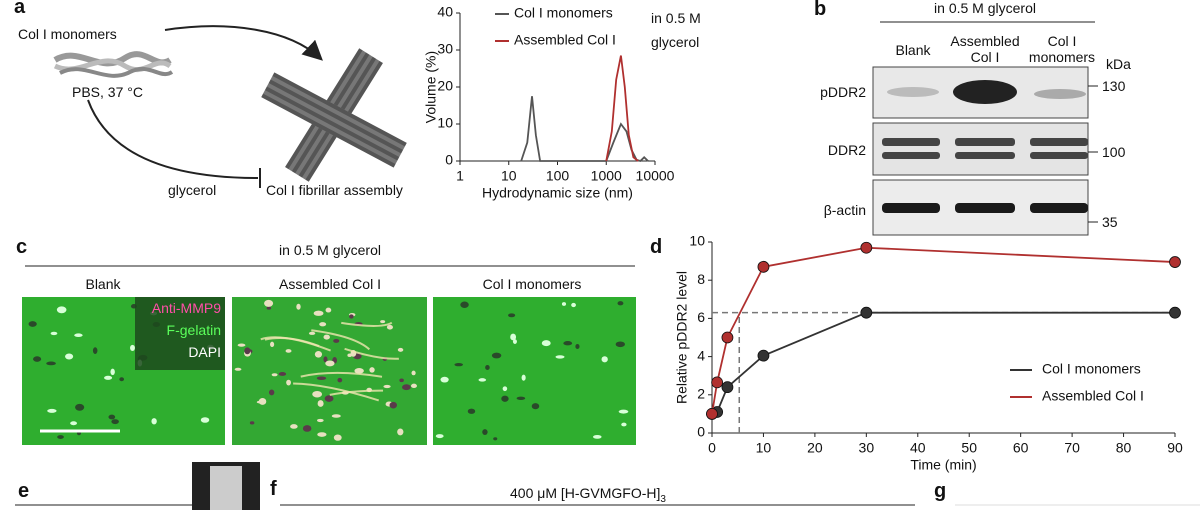 This screenshot has width=1200, height=510. I want to click on x-tick-label: 10, so click(764, 448).